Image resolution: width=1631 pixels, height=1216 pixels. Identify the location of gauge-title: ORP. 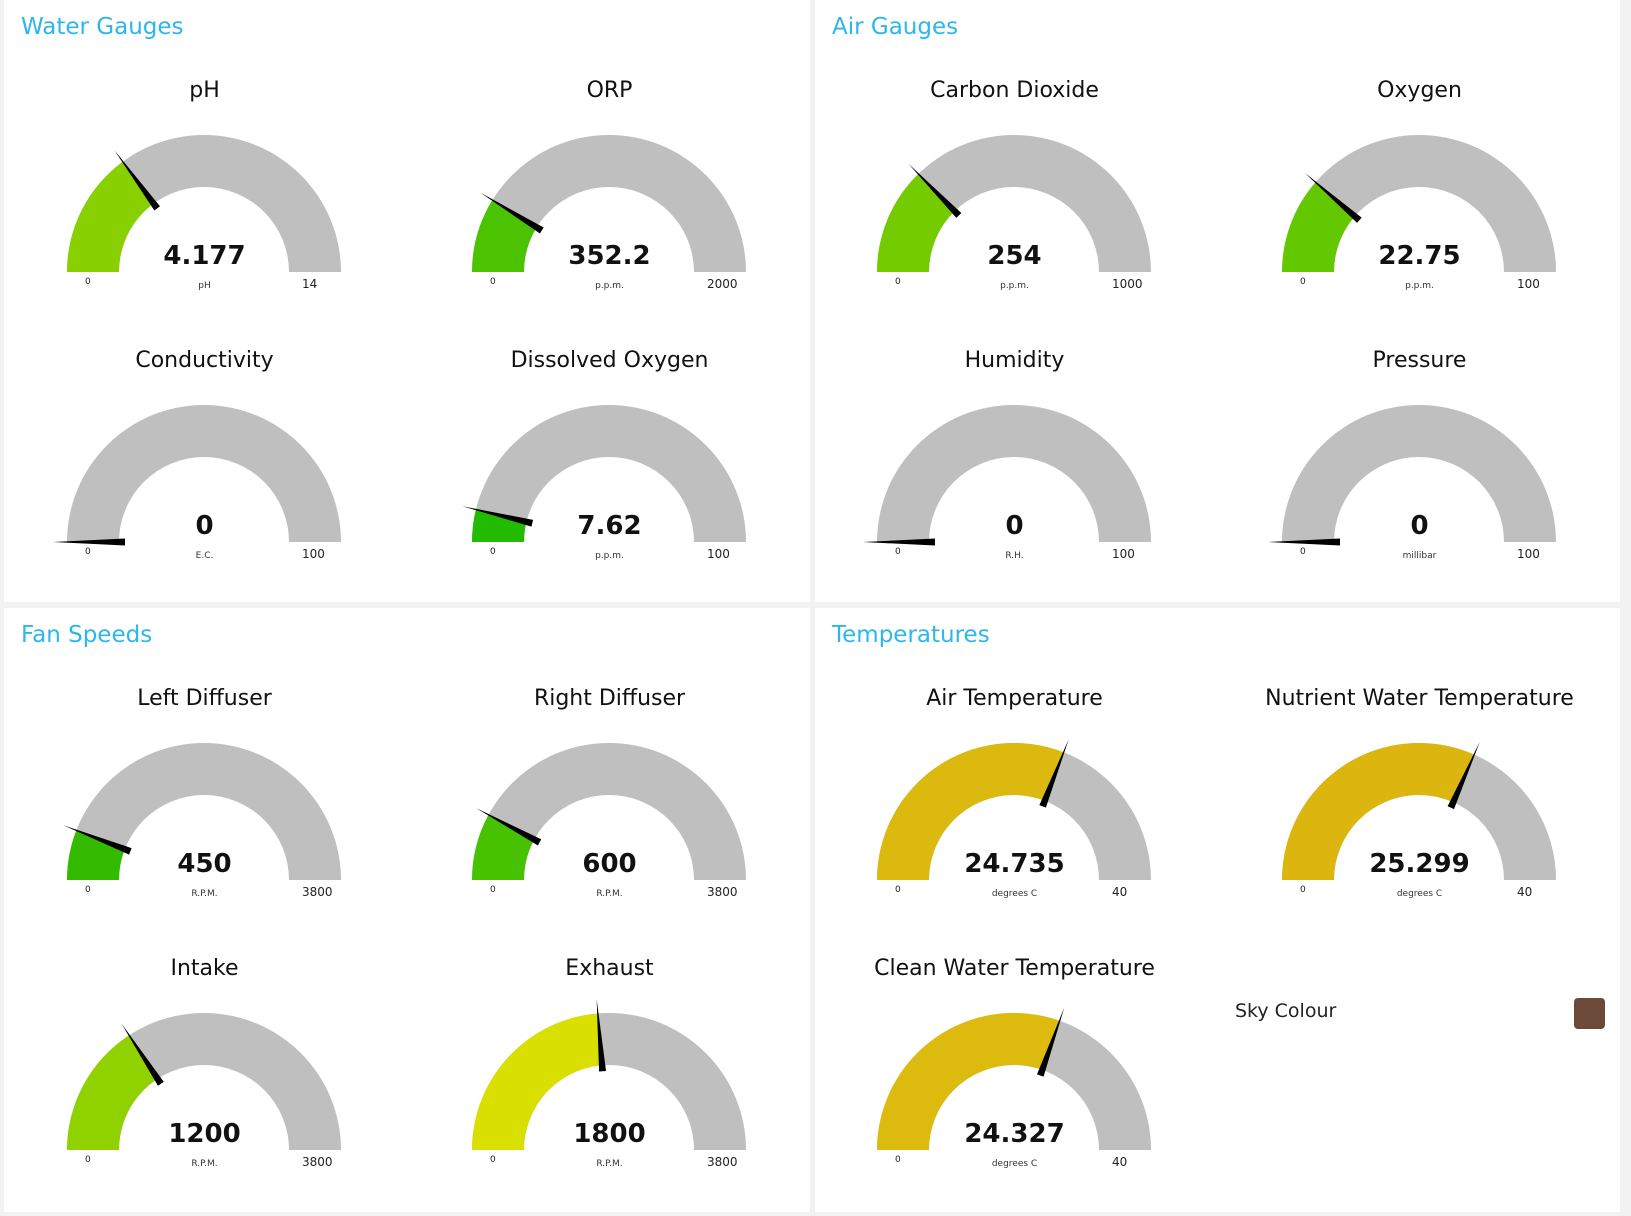
(609, 90).